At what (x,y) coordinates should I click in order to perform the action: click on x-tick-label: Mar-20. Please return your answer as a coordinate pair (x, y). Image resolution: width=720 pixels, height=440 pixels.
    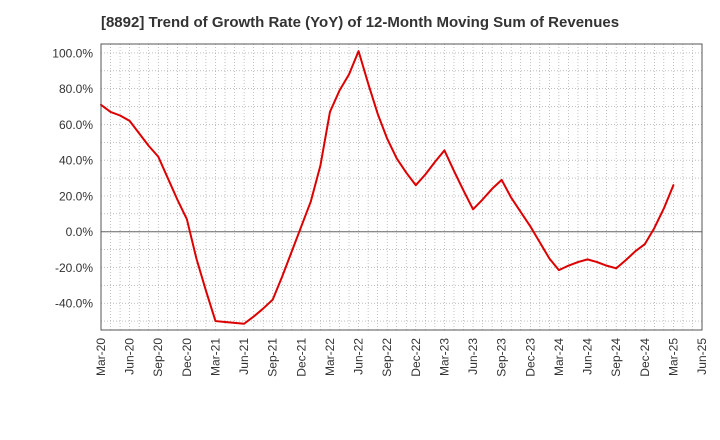
    Looking at the image, I should click on (101, 357).